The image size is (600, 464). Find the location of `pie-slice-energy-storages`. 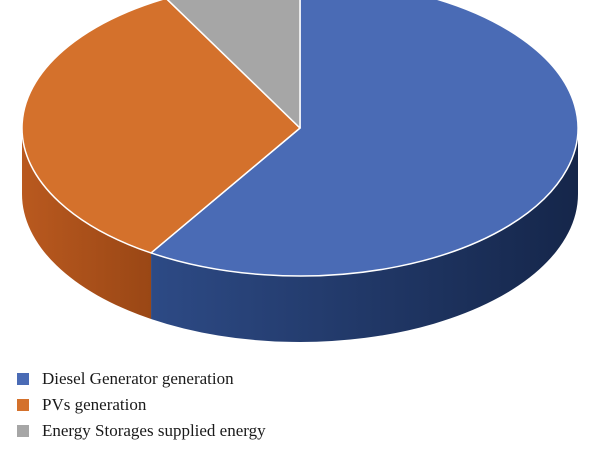

pie-slice-energy-storages is located at coordinates (233, 64).